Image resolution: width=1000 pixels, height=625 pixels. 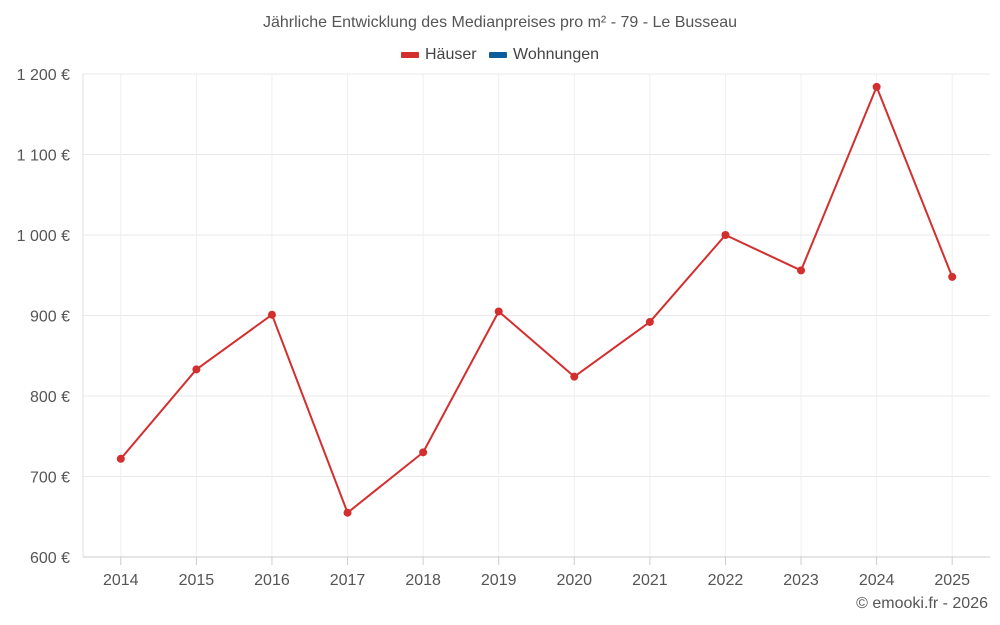 What do you see at coordinates (801, 580) in the screenshot?
I see `x-tick-label: 2023` at bounding box center [801, 580].